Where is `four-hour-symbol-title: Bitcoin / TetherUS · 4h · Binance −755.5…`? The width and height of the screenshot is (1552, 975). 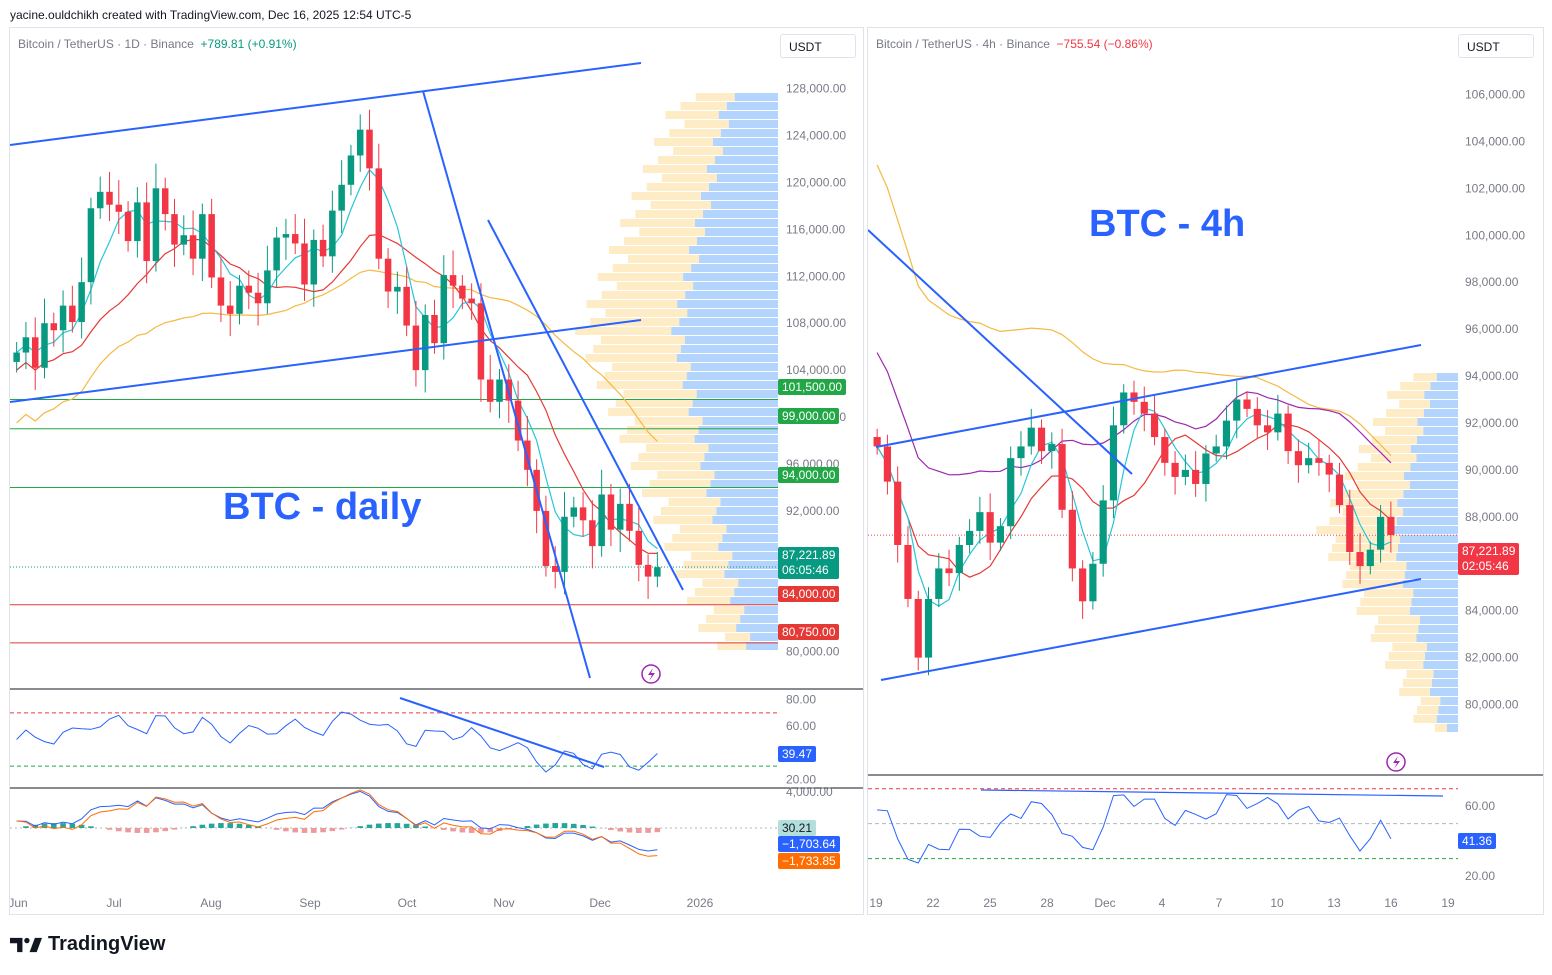 four-hour-symbol-title: Bitcoin / TetherUS · 4h · Binance −755.5… is located at coordinates (1014, 44).